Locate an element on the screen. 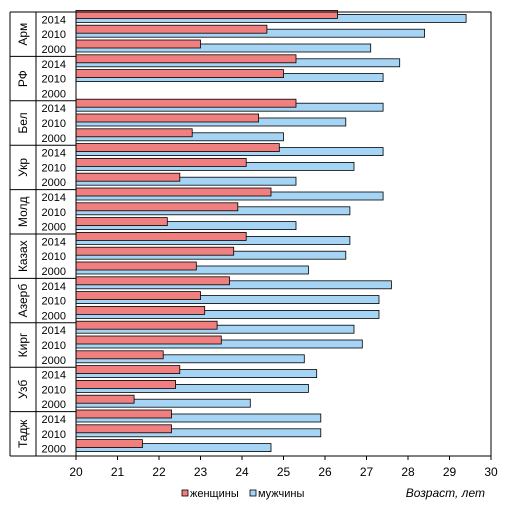  country-label: Узб is located at coordinates (23, 389).